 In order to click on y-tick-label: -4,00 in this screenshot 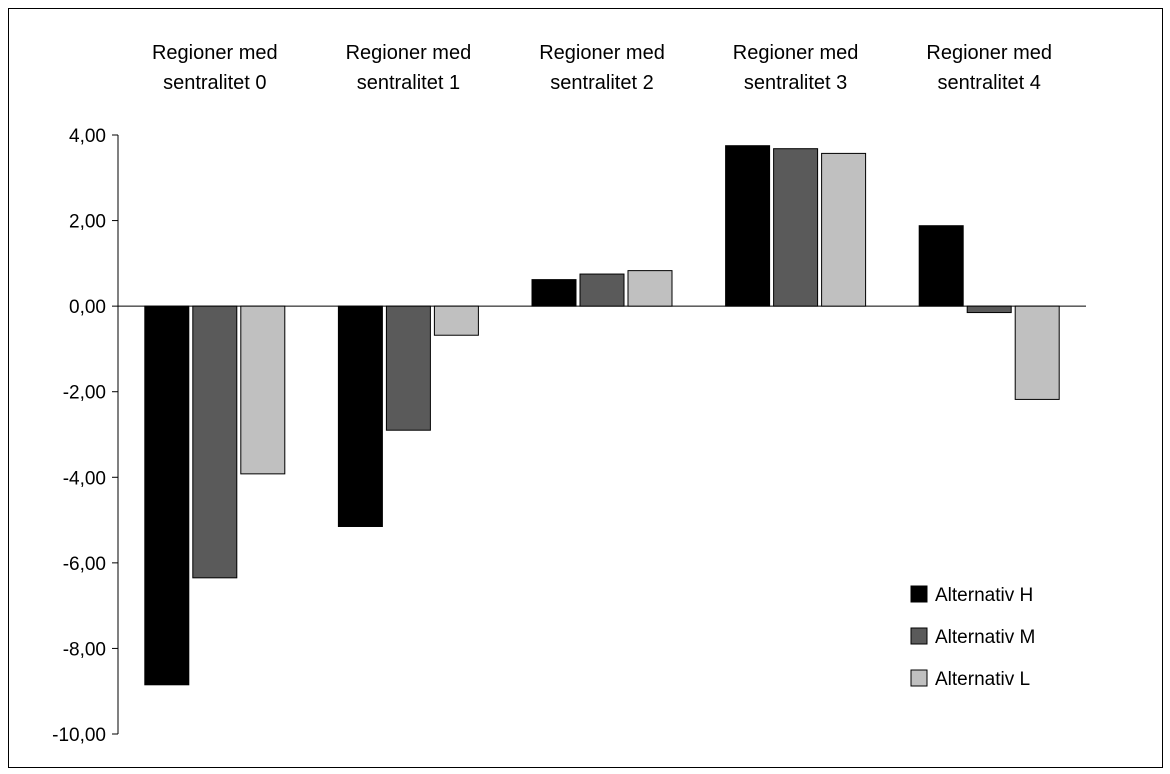, I will do `click(84, 478)`.